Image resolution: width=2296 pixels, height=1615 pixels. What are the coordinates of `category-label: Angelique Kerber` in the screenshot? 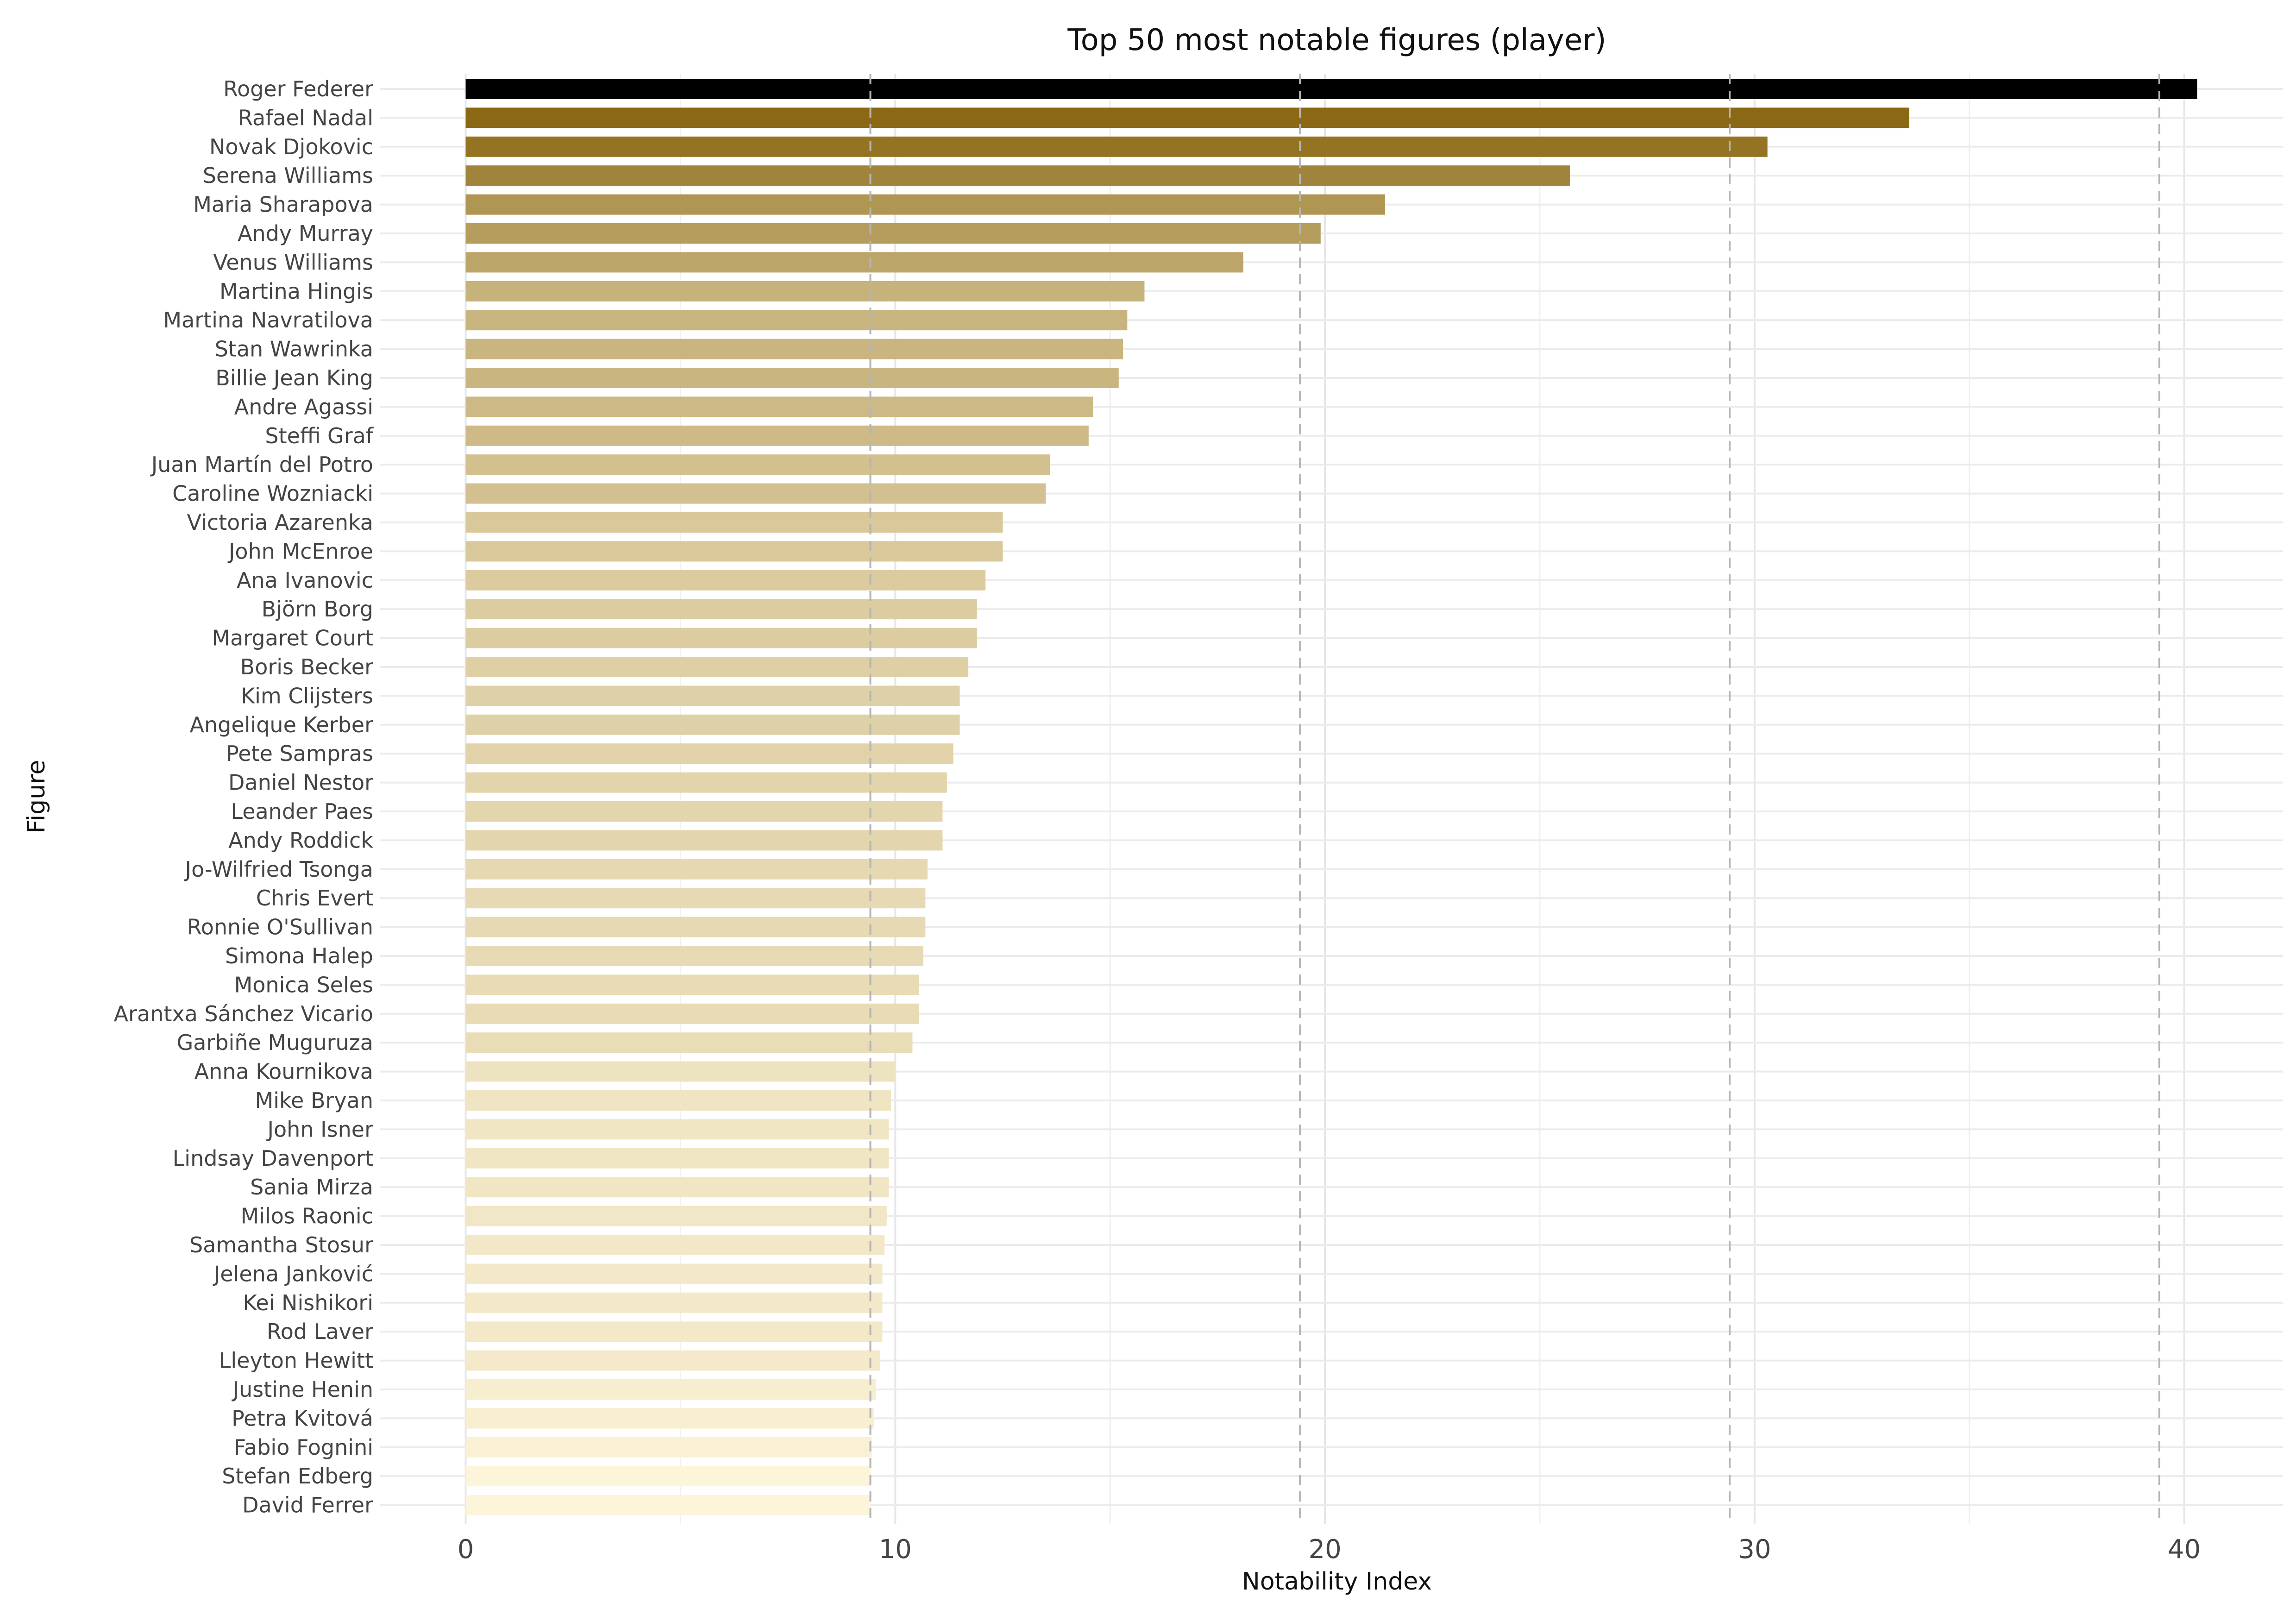 It's located at (282, 724).